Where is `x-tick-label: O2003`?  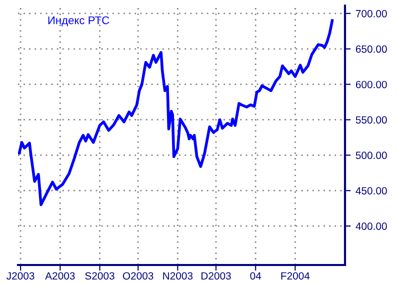
x-tick-label: O2003 is located at coordinates (138, 276).